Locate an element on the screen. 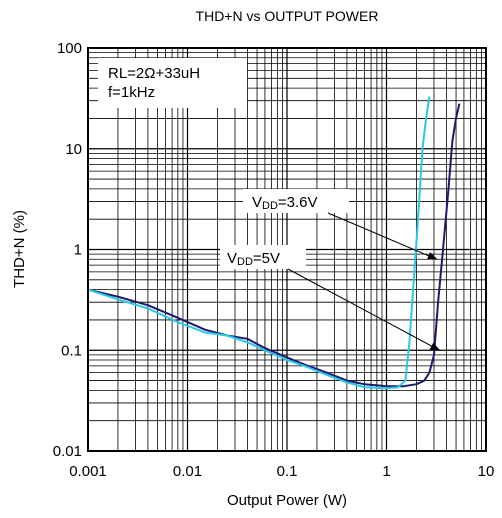  condition-freq: f=1kHz is located at coordinates (131, 92).